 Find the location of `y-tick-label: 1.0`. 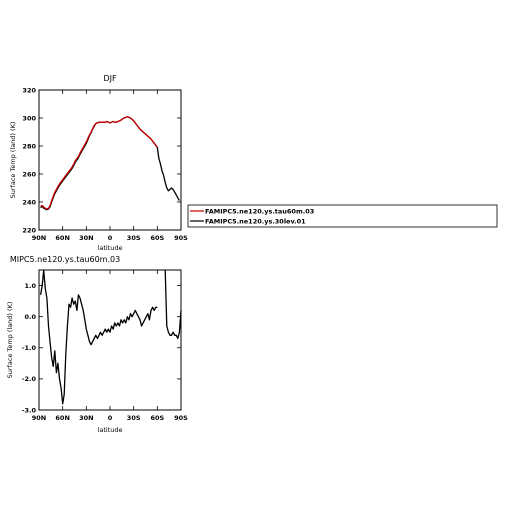

y-tick-label: 1.0 is located at coordinates (30, 286).